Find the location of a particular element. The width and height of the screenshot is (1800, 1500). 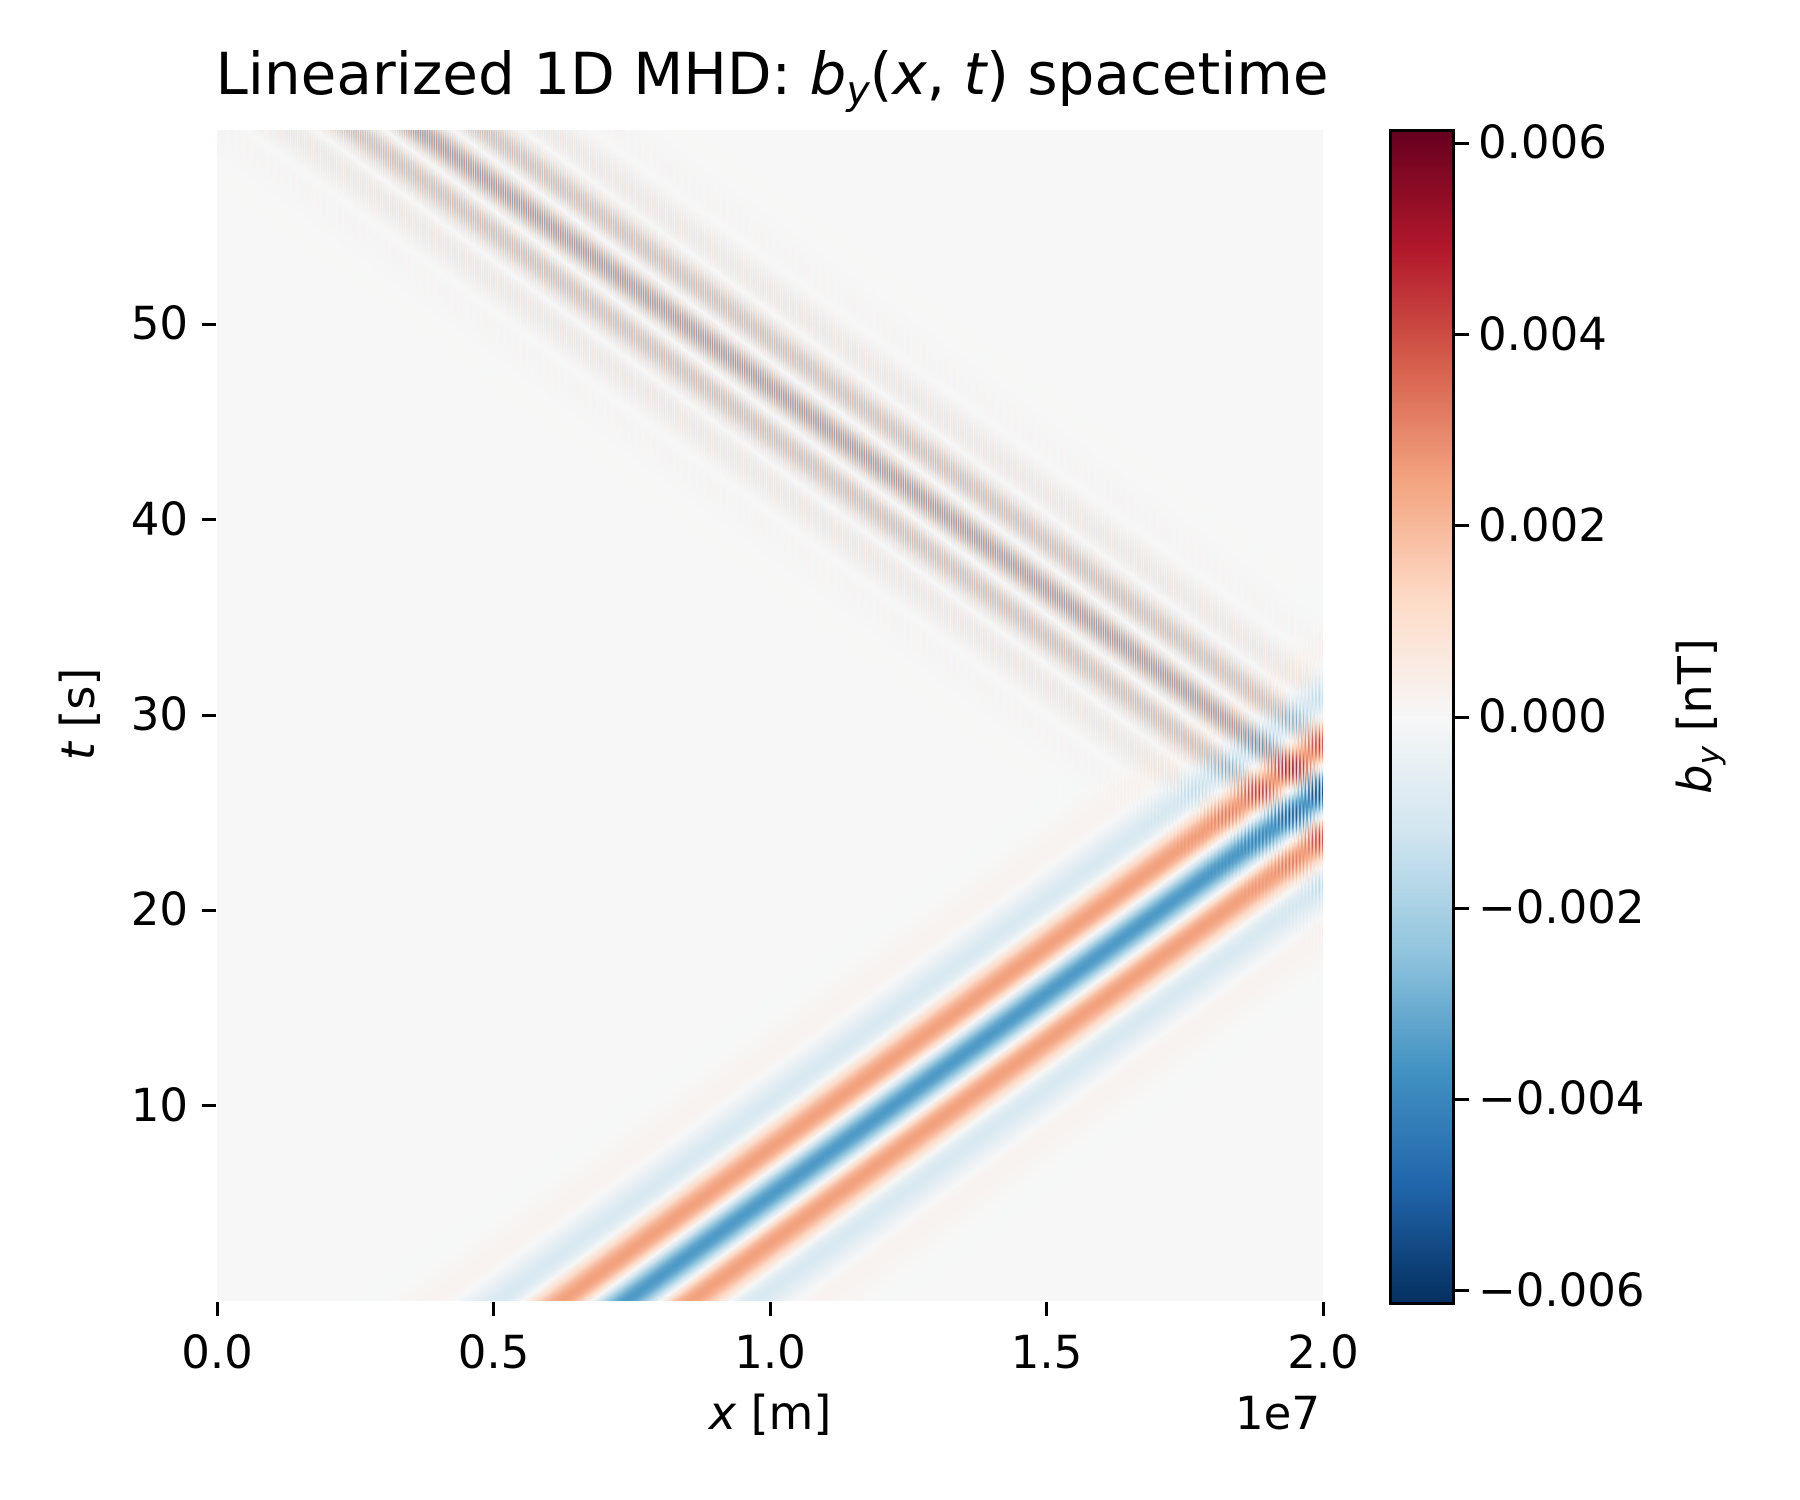

colorbar-tick-label: 0.004 is located at coordinates (1542, 334).